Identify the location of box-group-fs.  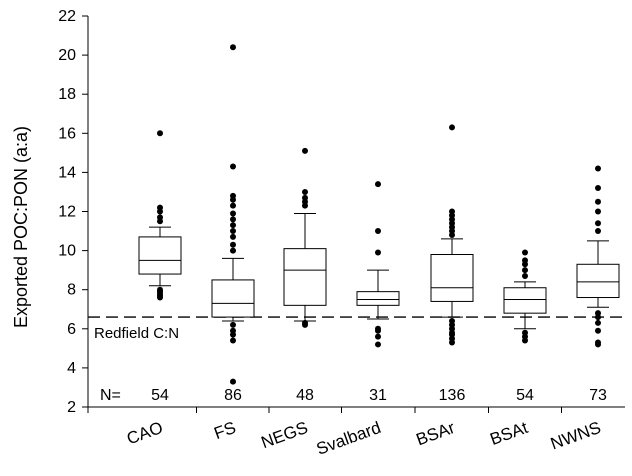
(233, 214).